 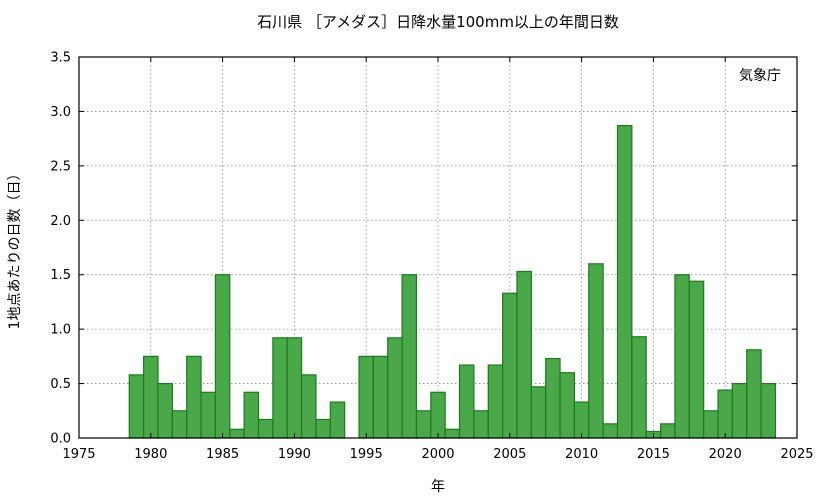 I want to click on bar-1993, so click(x=337, y=420).